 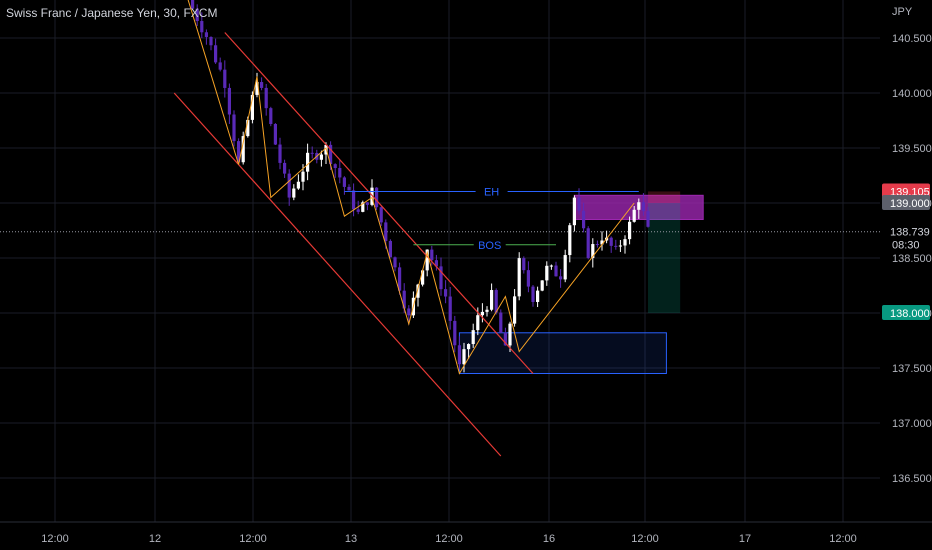 I want to click on position-stop-box, so click(x=664, y=197).